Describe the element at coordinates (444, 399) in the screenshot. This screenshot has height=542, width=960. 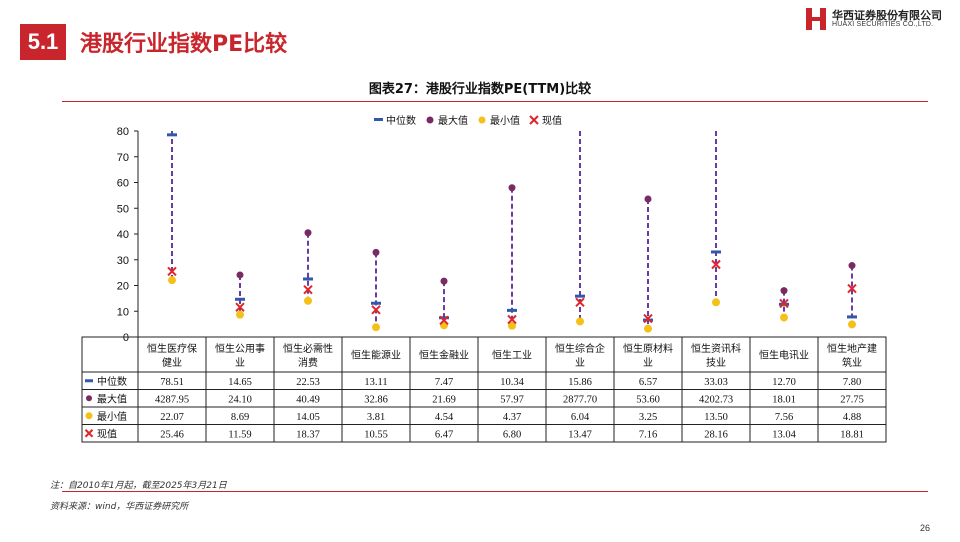
I see `table-cell-value: 21.69` at that location.